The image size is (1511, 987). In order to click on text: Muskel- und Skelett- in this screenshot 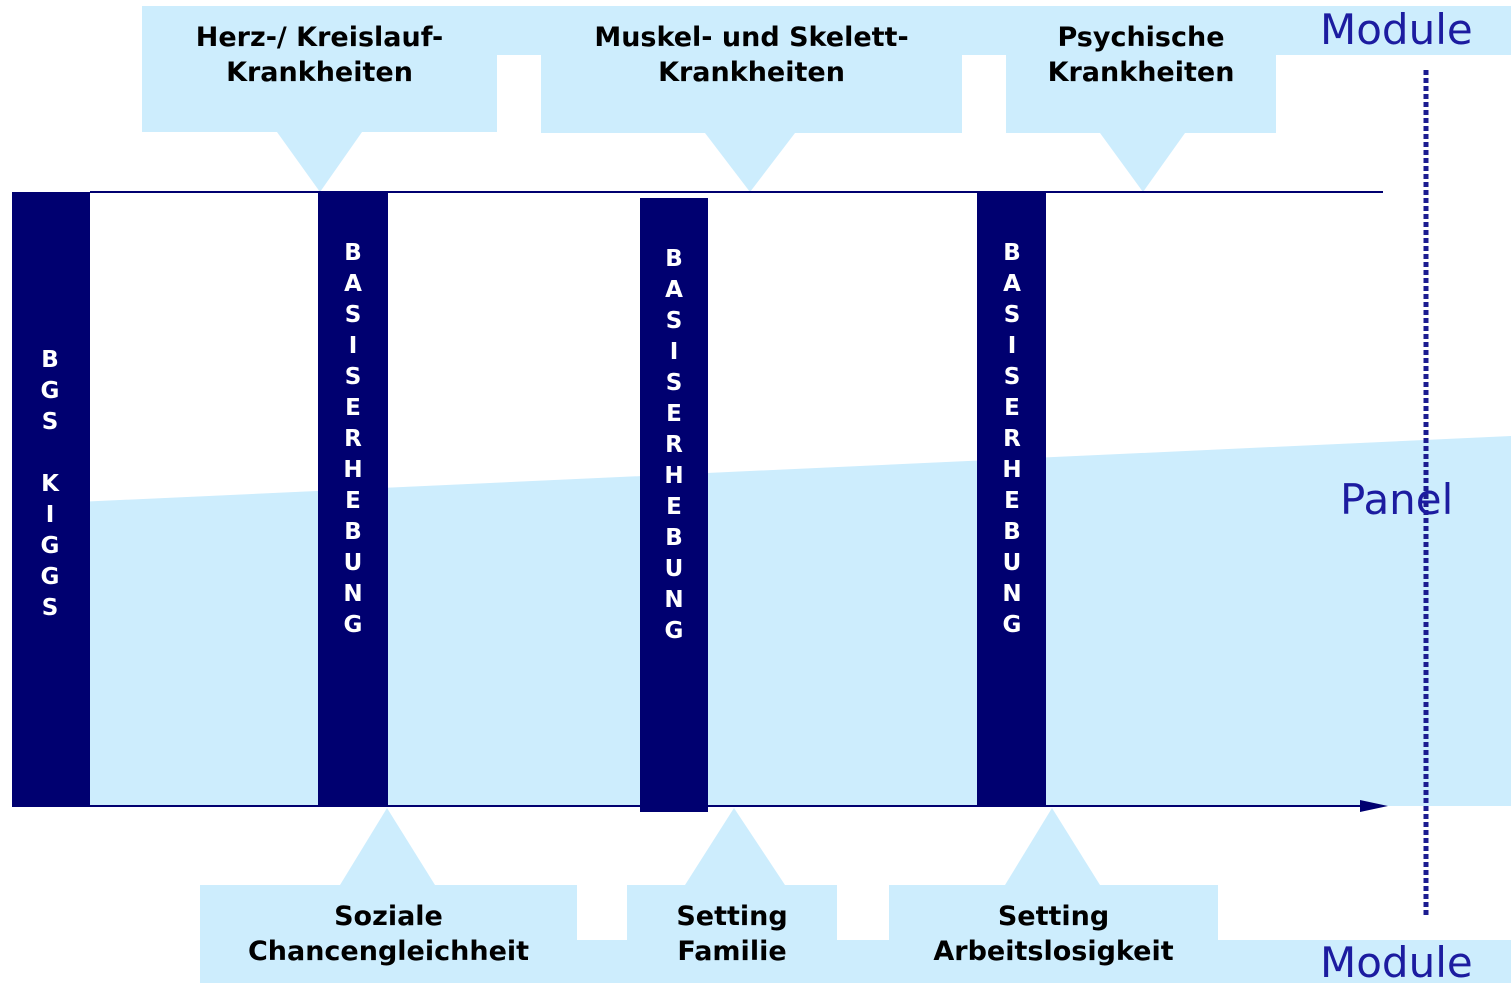, I will do `click(751, 37)`.